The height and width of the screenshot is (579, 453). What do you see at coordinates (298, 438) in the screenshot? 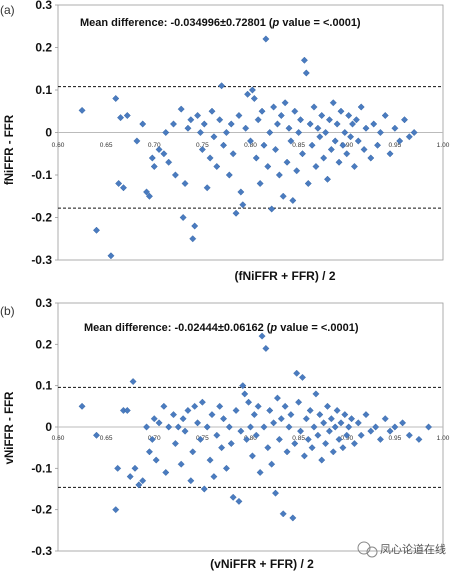
I see `x-tick-label: 0.85` at bounding box center [298, 438].